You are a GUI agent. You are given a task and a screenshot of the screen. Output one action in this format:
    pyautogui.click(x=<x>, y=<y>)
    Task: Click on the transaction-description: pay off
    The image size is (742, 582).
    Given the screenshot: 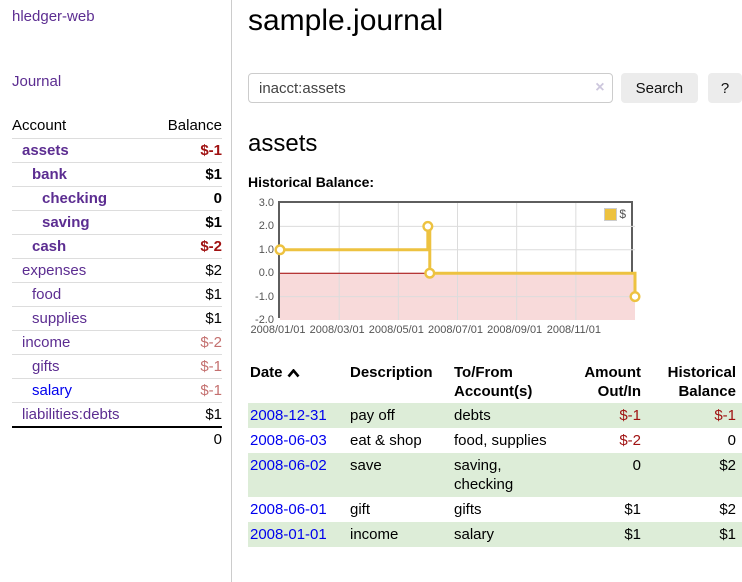 What is the action you would take?
    pyautogui.click(x=372, y=415)
    